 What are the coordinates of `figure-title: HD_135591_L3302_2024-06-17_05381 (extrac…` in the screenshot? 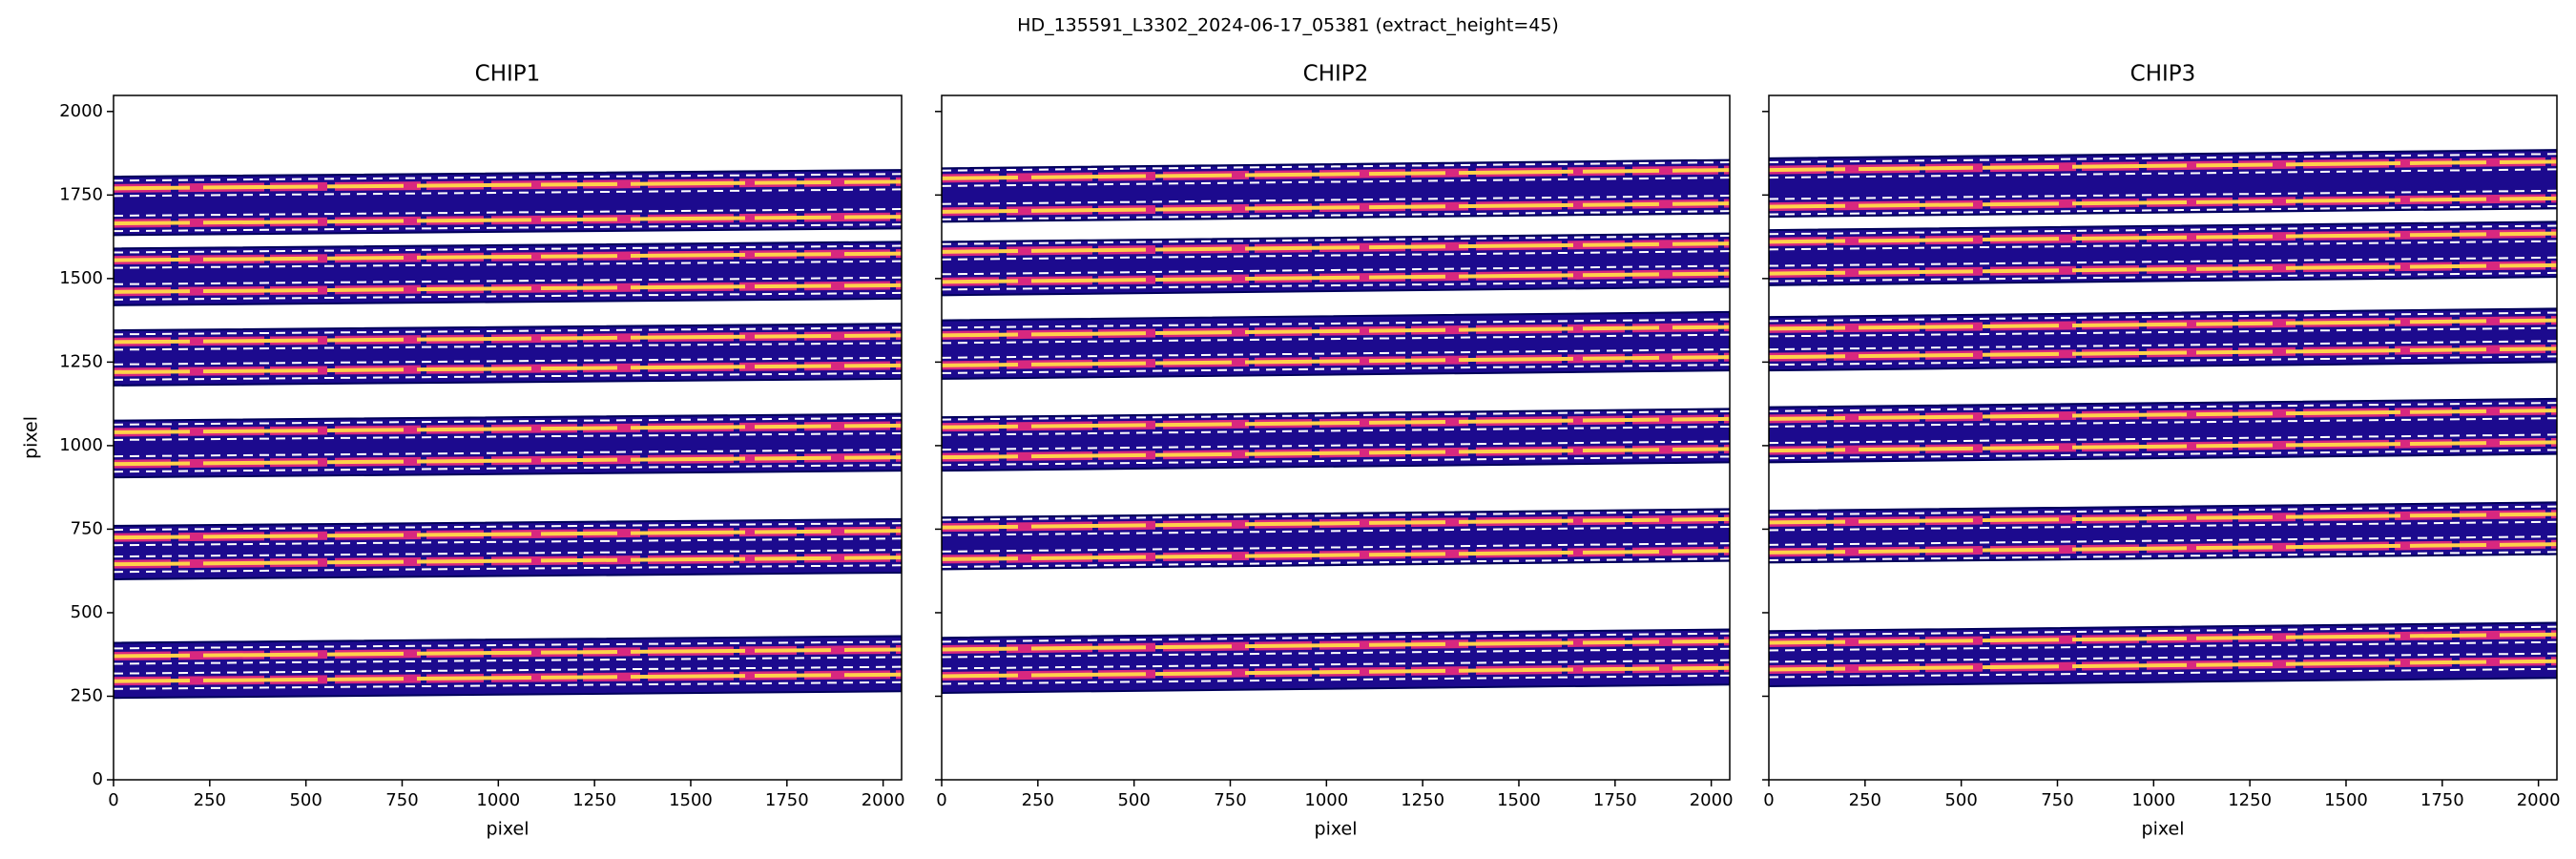 It's located at (1288, 25).